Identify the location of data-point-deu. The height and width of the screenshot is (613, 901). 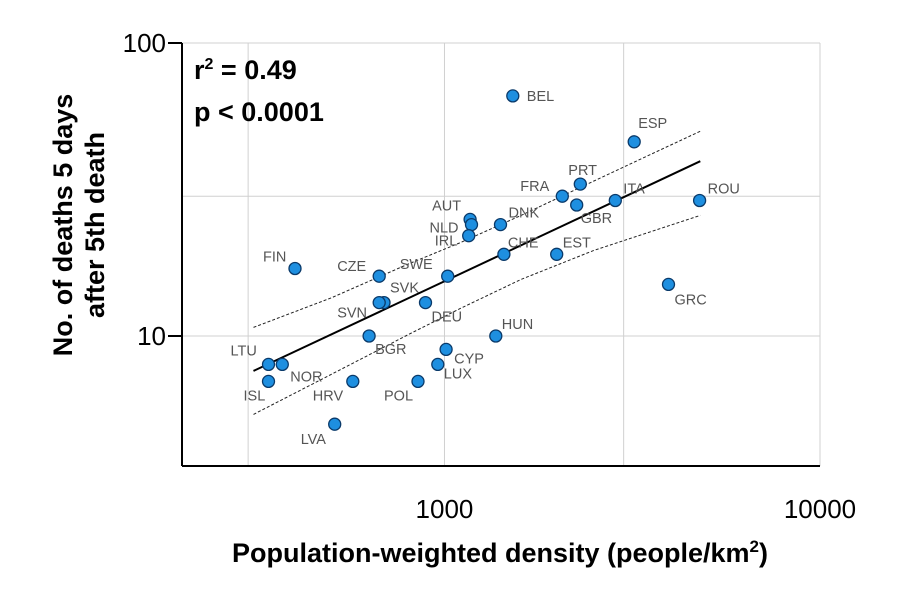
(425, 302).